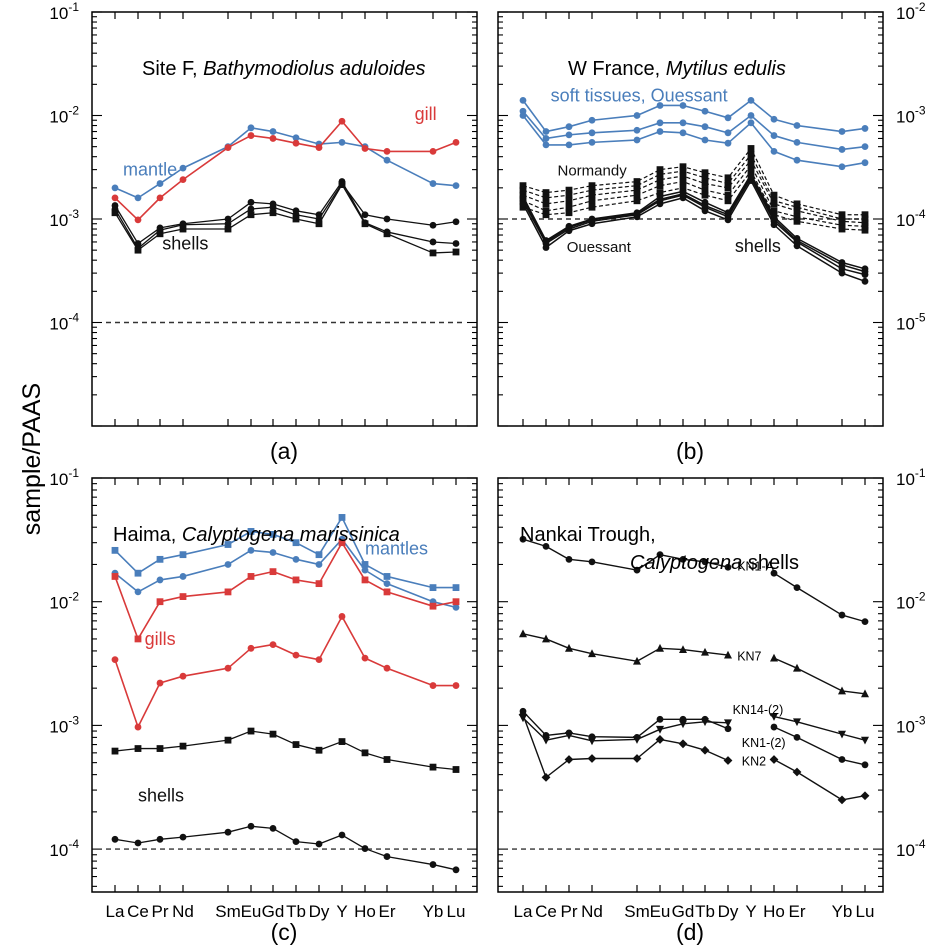  I want to click on panel-d-label: (d), so click(690, 932).